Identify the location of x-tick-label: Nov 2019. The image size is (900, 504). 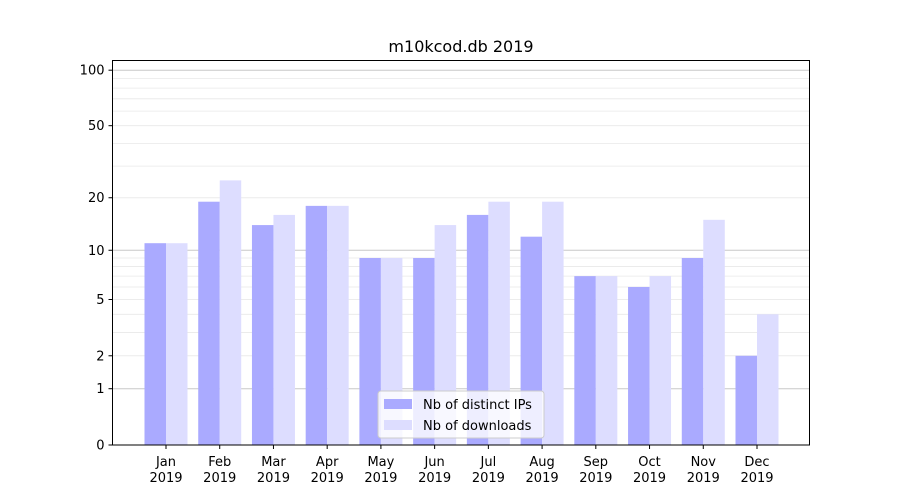
(703, 470).